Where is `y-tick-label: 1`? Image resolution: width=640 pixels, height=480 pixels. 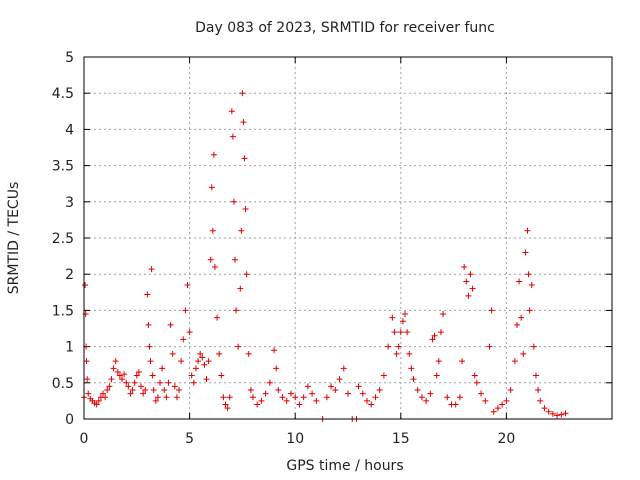
y-tick-label: 1 is located at coordinates (69, 348).